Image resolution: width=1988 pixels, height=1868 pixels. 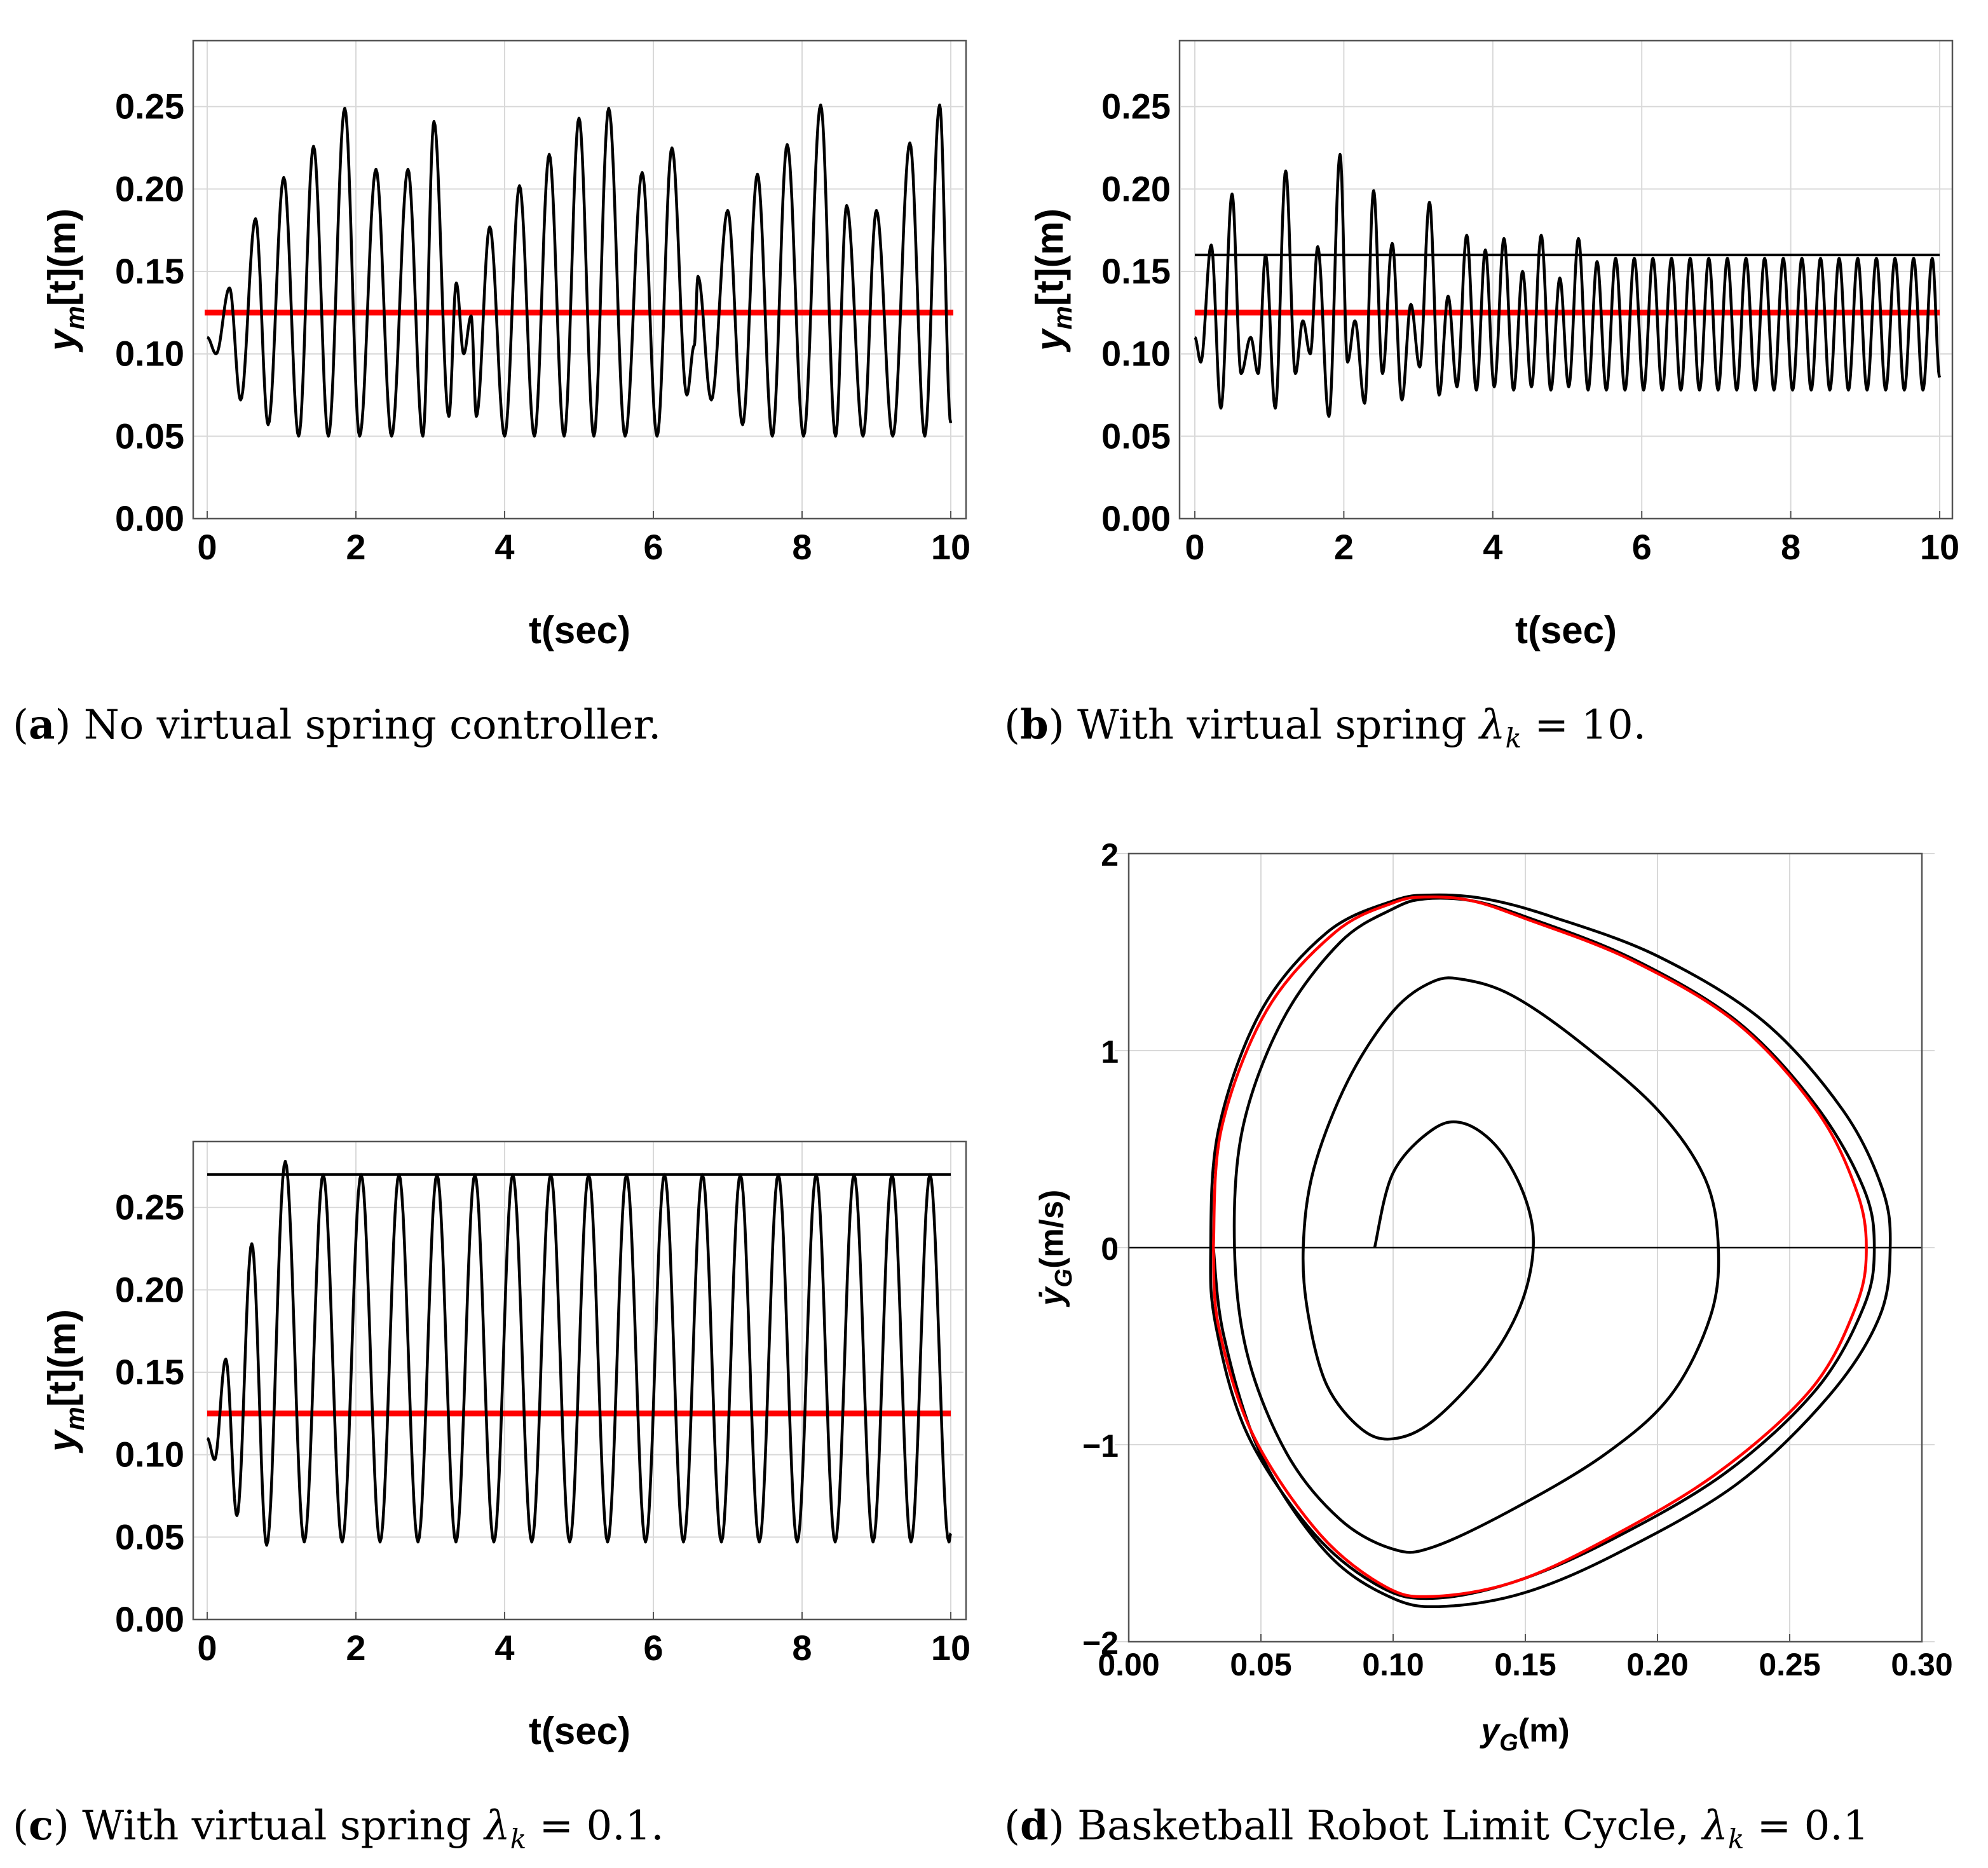 What do you see at coordinates (1791, 547) in the screenshot?
I see `panel-b-xtick-label: 8` at bounding box center [1791, 547].